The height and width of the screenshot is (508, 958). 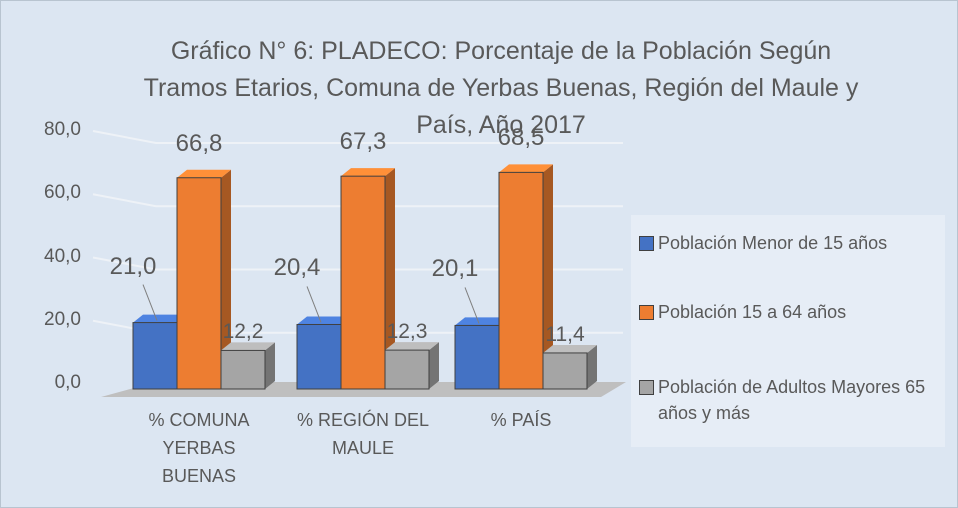 What do you see at coordinates (521, 420) in the screenshot?
I see `x-tick-label: % PAÍS` at bounding box center [521, 420].